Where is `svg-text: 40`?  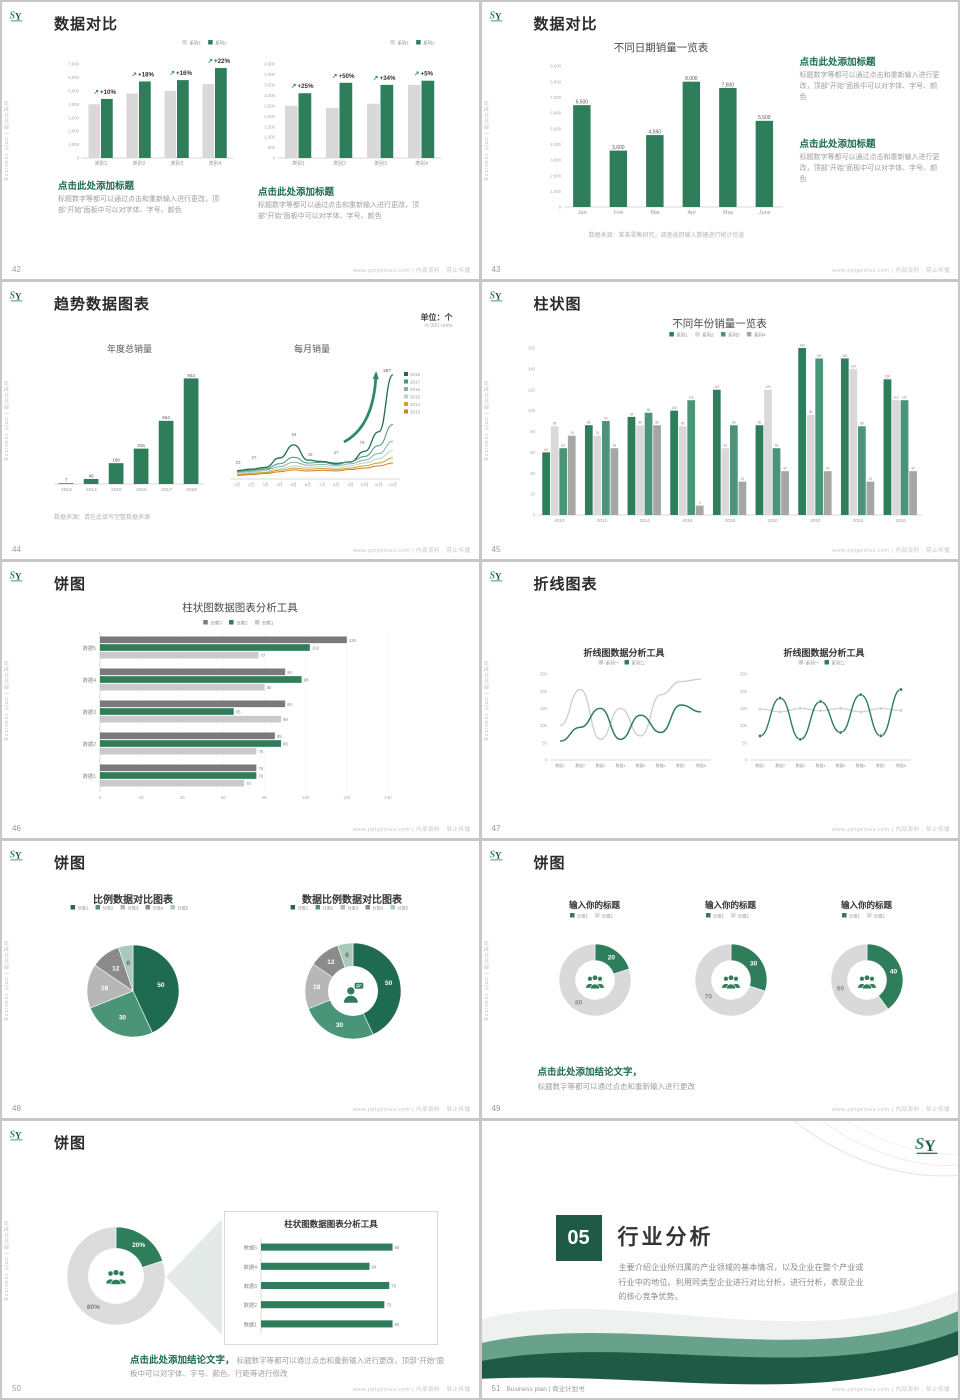 svg-text: 40 is located at coordinates (893, 972).